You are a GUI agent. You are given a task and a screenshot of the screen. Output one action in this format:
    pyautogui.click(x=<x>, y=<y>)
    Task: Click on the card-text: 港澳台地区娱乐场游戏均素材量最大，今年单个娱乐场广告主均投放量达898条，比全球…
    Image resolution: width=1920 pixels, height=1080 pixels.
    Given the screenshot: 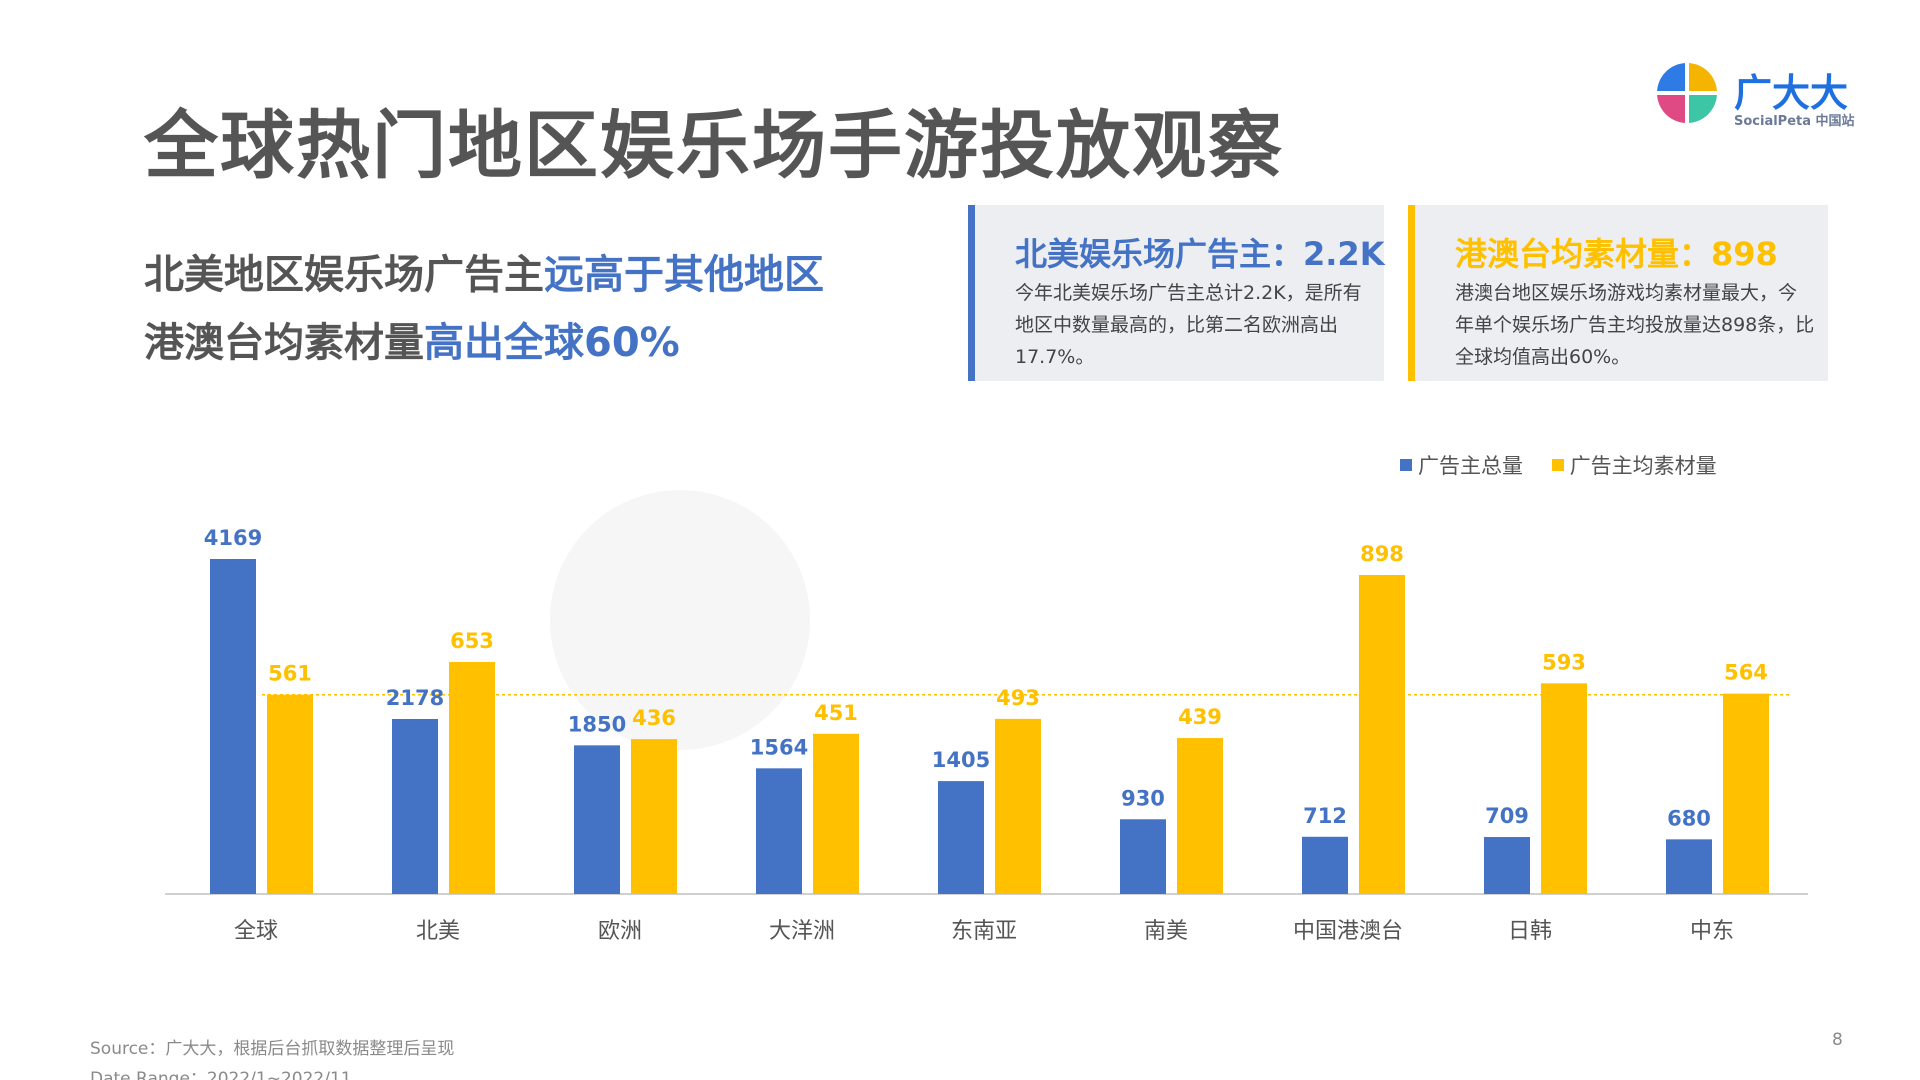 What is the action you would take?
    pyautogui.click(x=1635, y=325)
    